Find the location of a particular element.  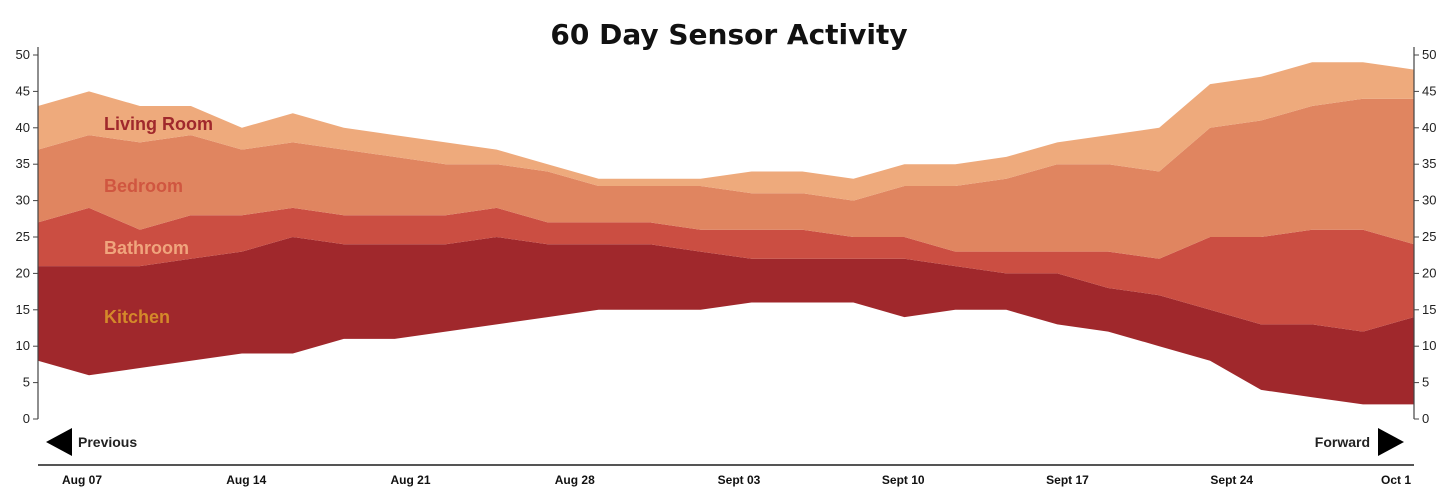

x-tick-label: Sept 24 is located at coordinates (1231, 480).